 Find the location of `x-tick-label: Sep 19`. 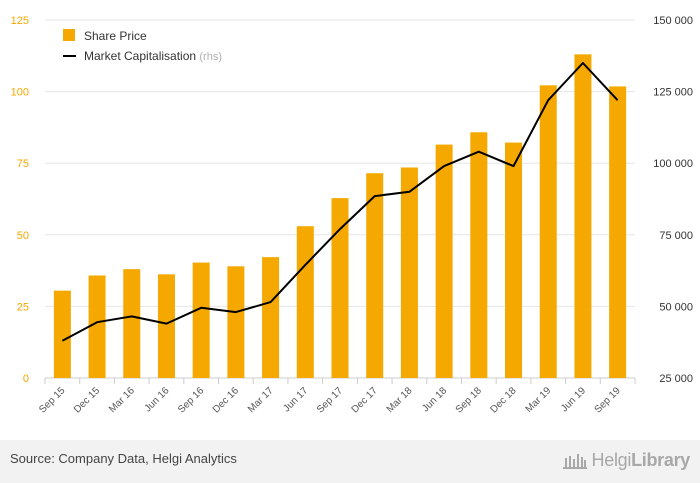

x-tick-label: Sep 19 is located at coordinates (608, 400).